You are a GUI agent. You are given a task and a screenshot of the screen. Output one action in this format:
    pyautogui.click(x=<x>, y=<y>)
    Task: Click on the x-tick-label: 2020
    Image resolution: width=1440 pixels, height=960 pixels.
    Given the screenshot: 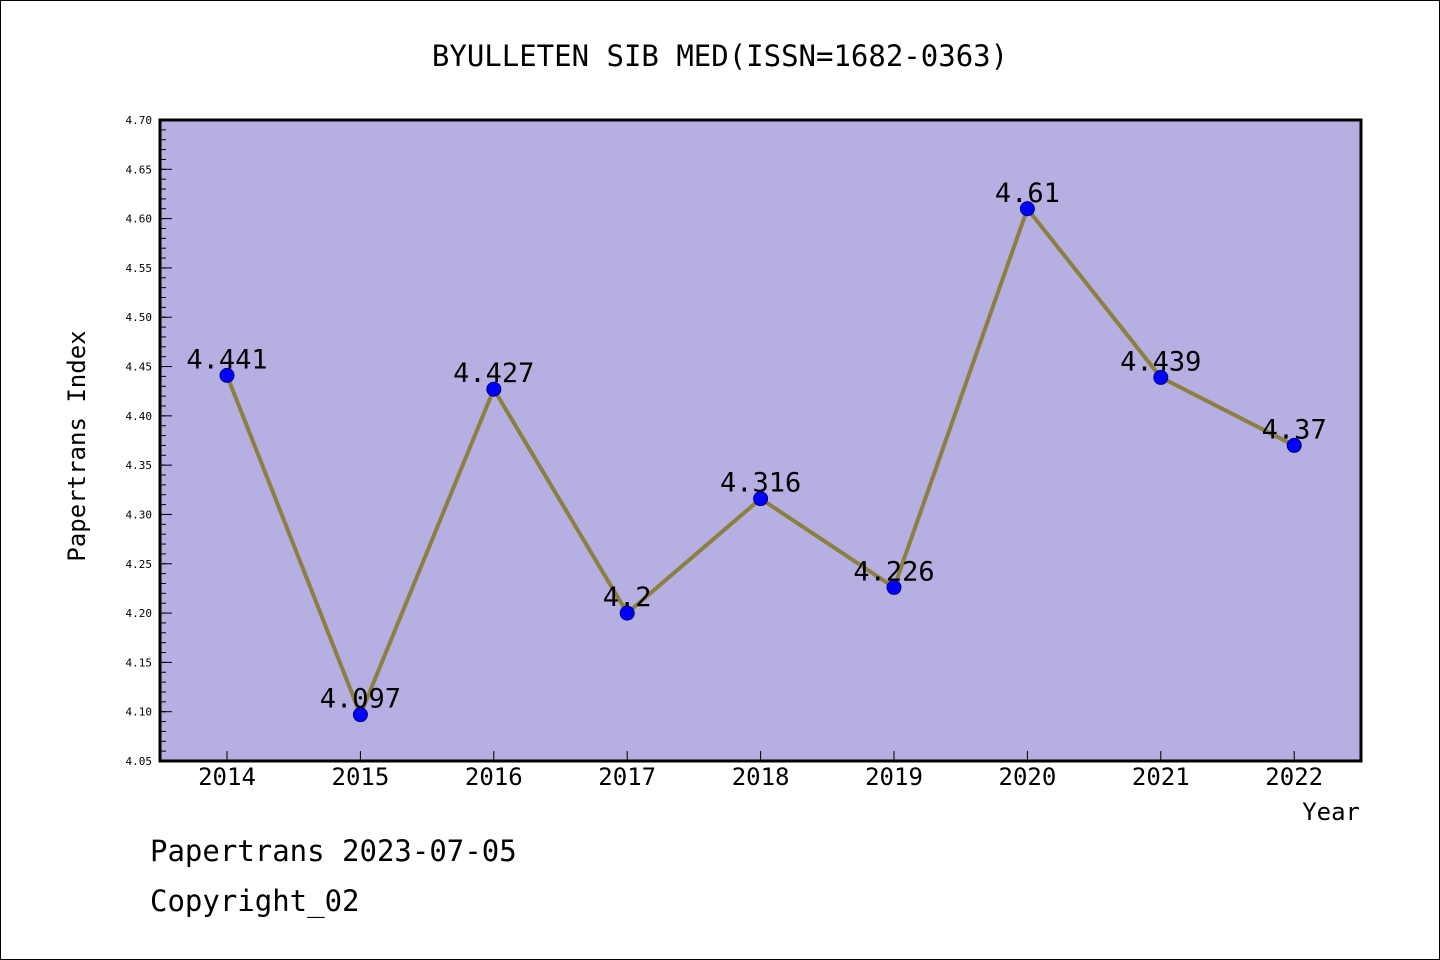 What is the action you would take?
    pyautogui.click(x=1028, y=777)
    